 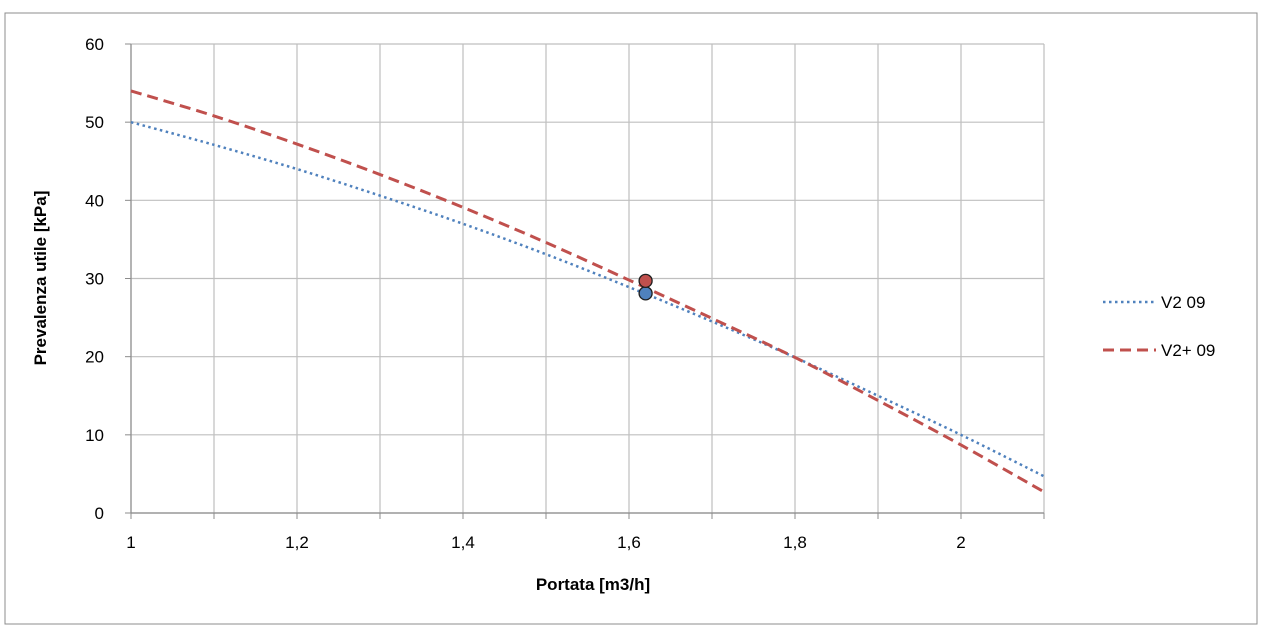 I want to click on y-tick-label: 10, so click(x=94, y=435).